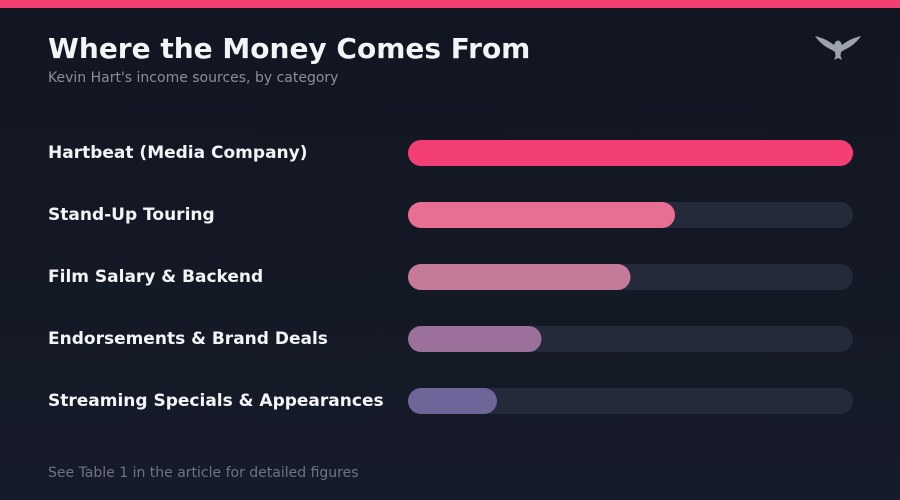 Image resolution: width=900 pixels, height=500 pixels. I want to click on page-title: Where the Money Comes From, so click(289, 48).